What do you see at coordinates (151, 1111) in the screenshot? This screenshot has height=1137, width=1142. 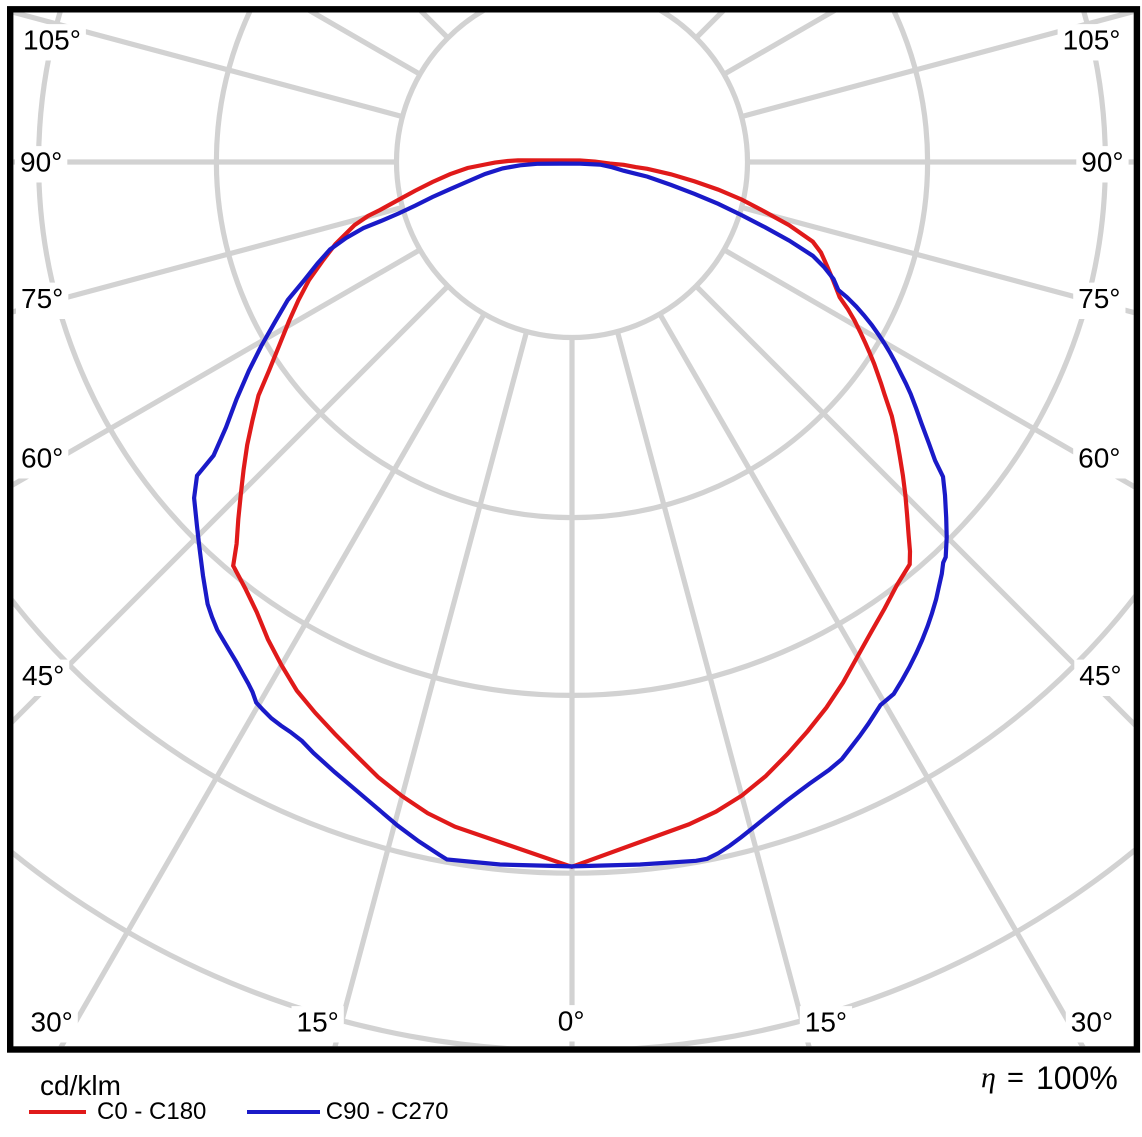 I see `svg-text: C0 - C180` at bounding box center [151, 1111].